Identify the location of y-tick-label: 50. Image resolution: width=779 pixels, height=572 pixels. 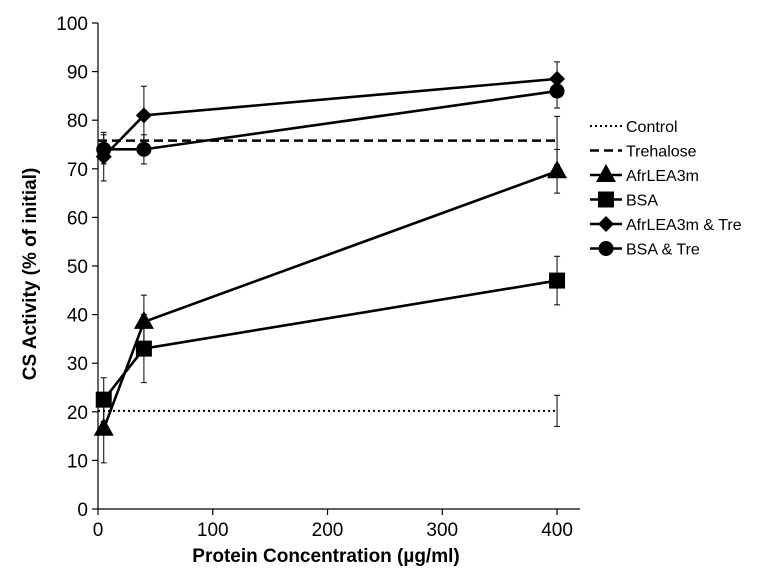
(77, 267).